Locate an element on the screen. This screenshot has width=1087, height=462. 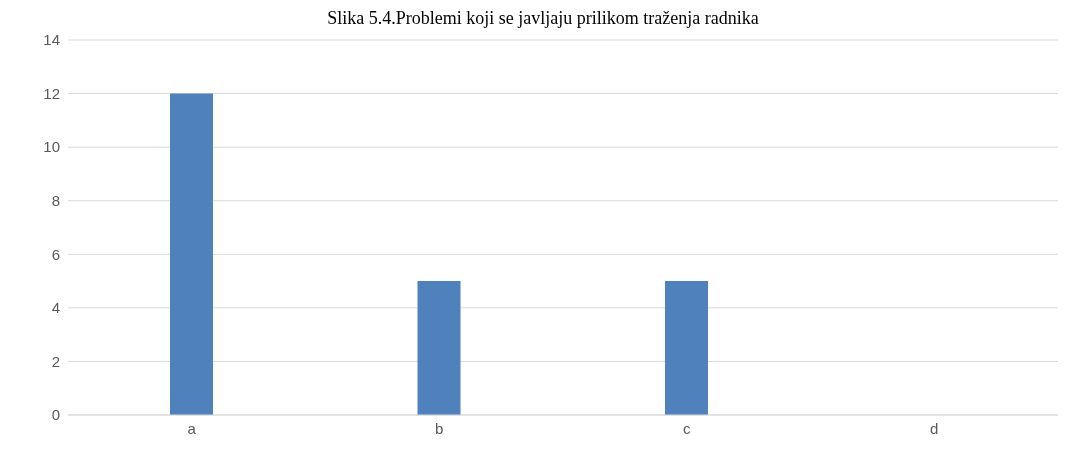
x-tick-label: b is located at coordinates (439, 428).